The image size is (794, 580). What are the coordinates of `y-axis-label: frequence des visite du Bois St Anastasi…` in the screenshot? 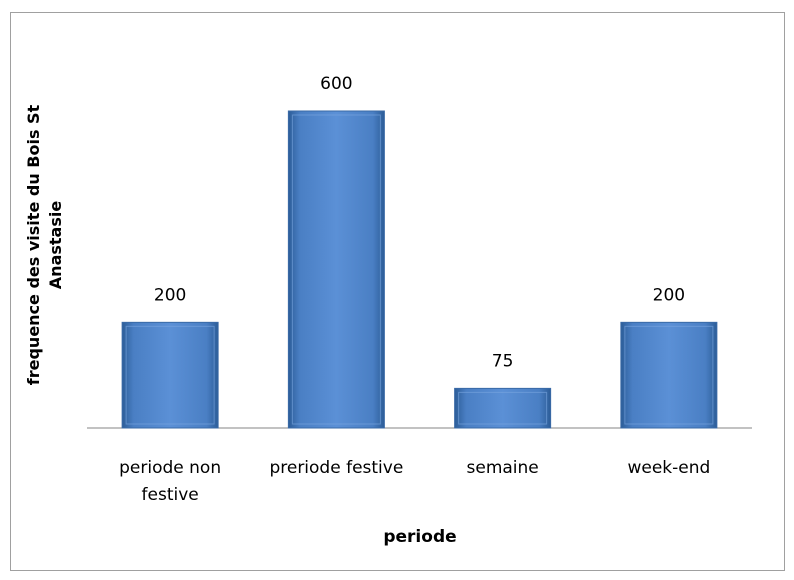 It's located at (44, 245).